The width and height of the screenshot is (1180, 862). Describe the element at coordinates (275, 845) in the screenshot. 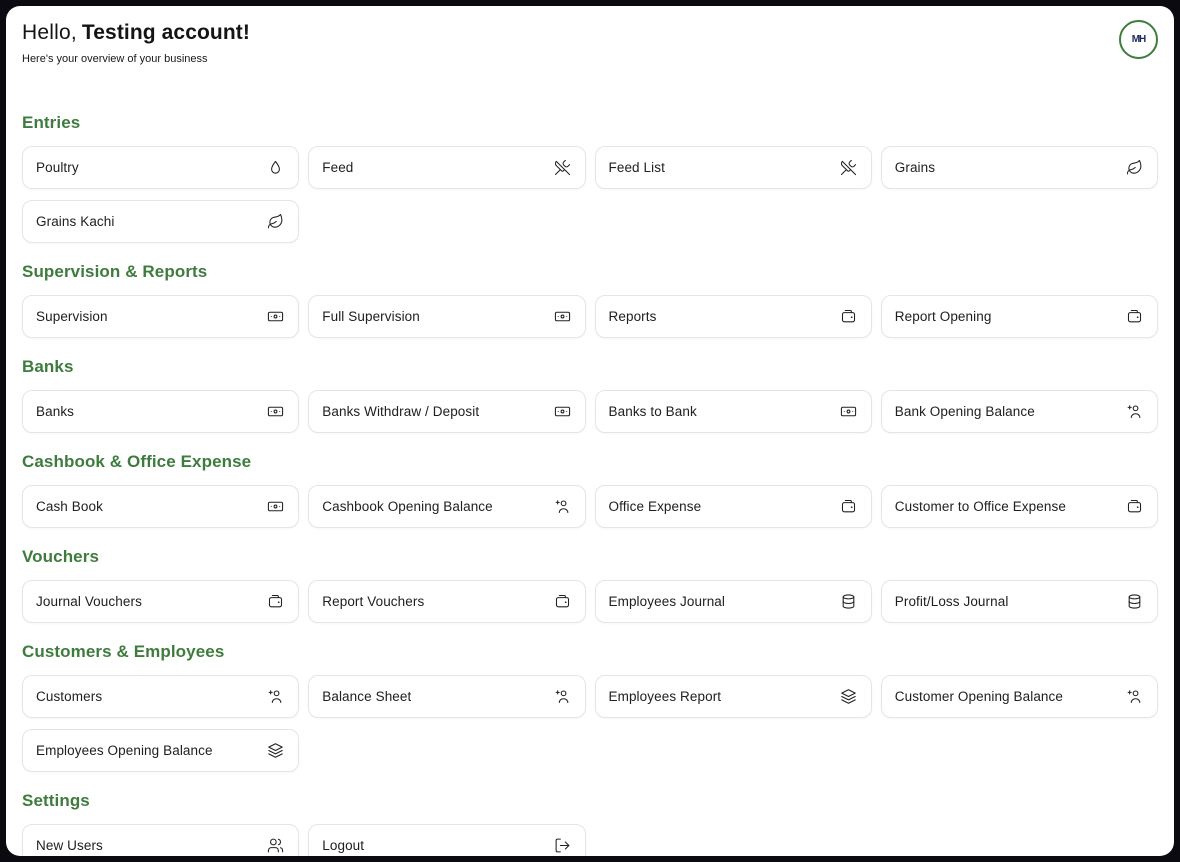

I see `users-icon` at that location.